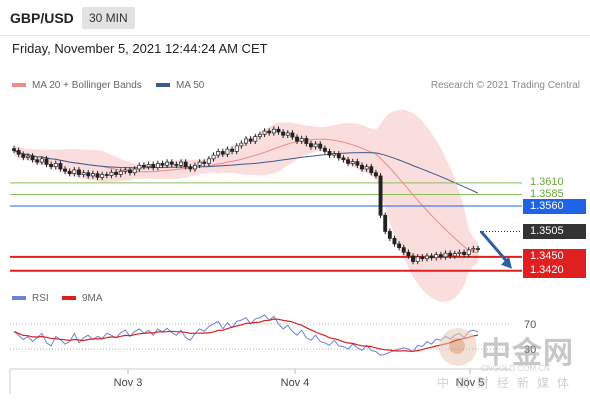  I want to click on legend-9ma-swatch, so click(69, 298).